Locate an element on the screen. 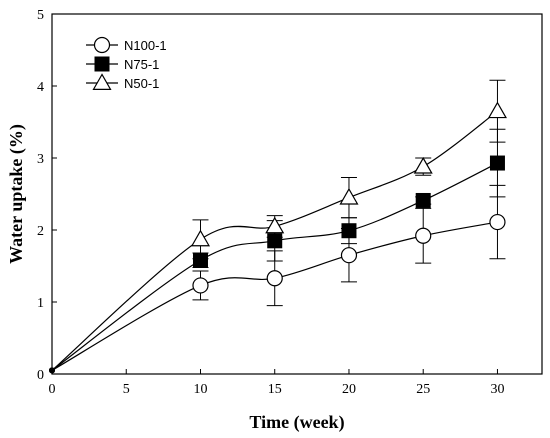  x-tick-label: 25 is located at coordinates (423, 389).